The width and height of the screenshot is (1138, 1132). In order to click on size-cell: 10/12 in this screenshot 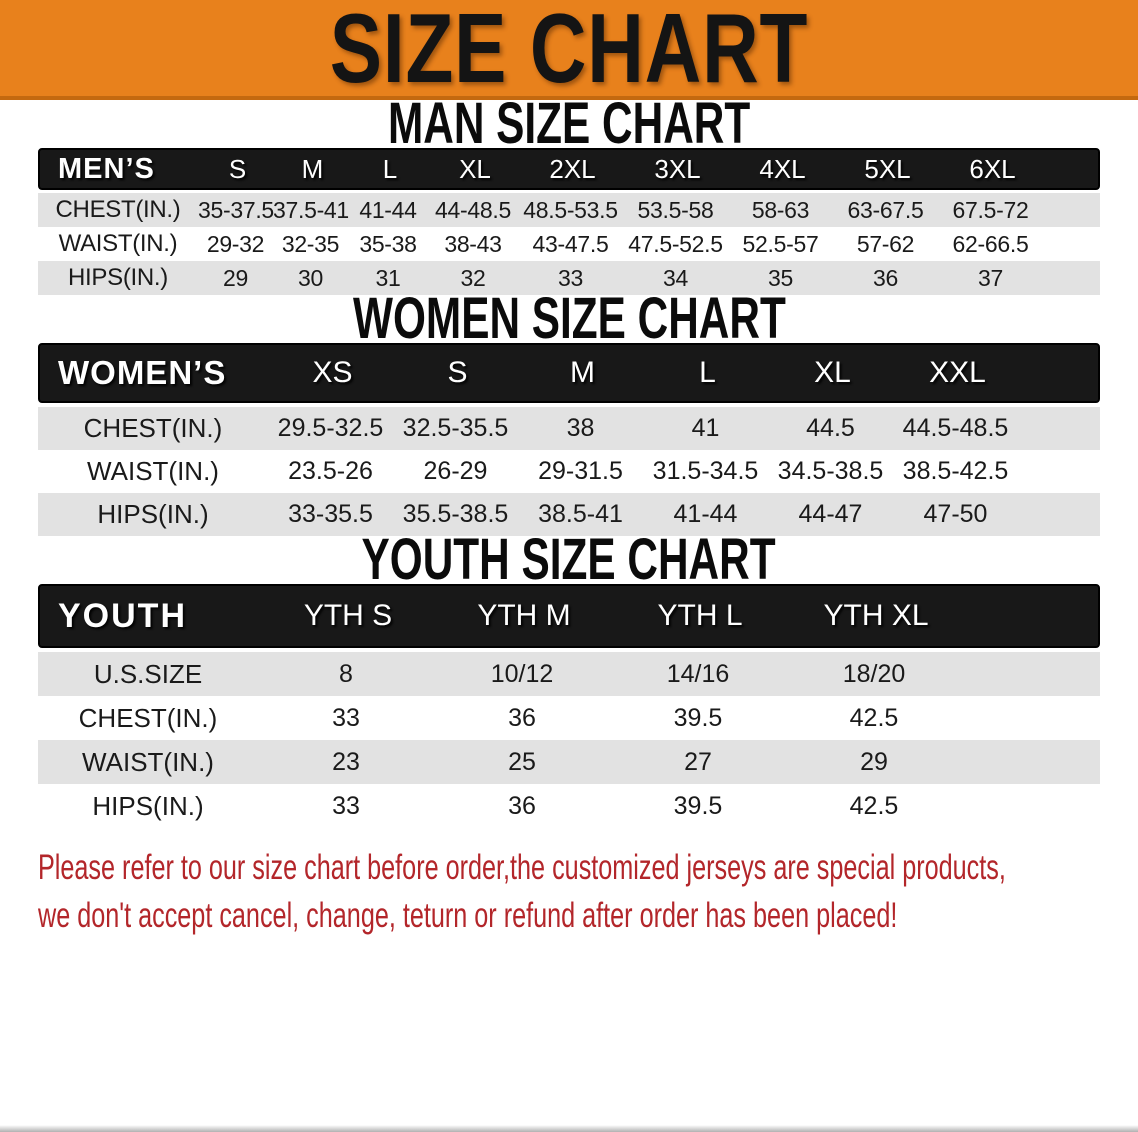, I will do `click(522, 673)`.